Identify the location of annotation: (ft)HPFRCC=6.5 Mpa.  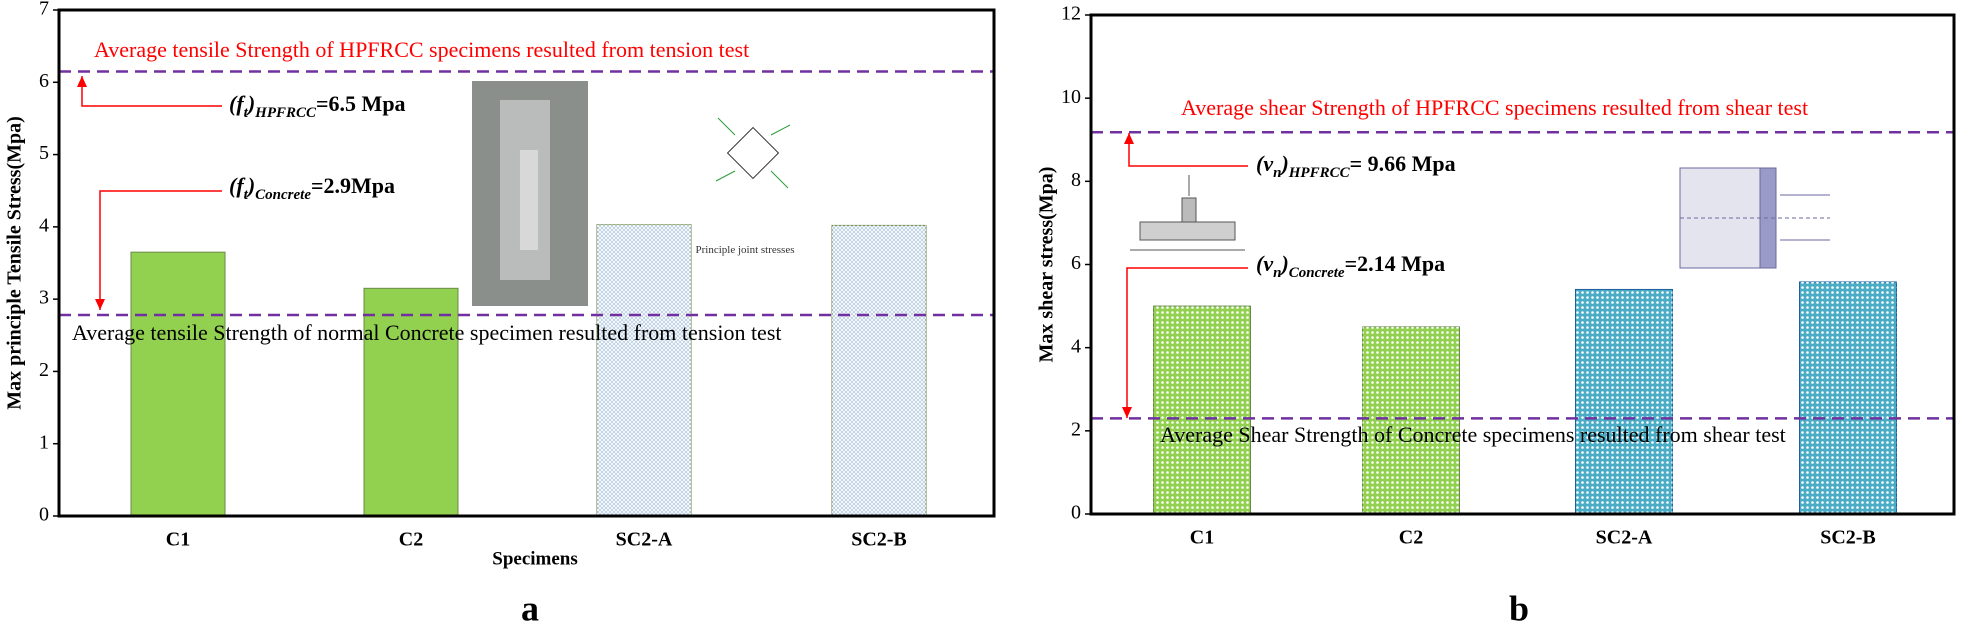
(317, 106).